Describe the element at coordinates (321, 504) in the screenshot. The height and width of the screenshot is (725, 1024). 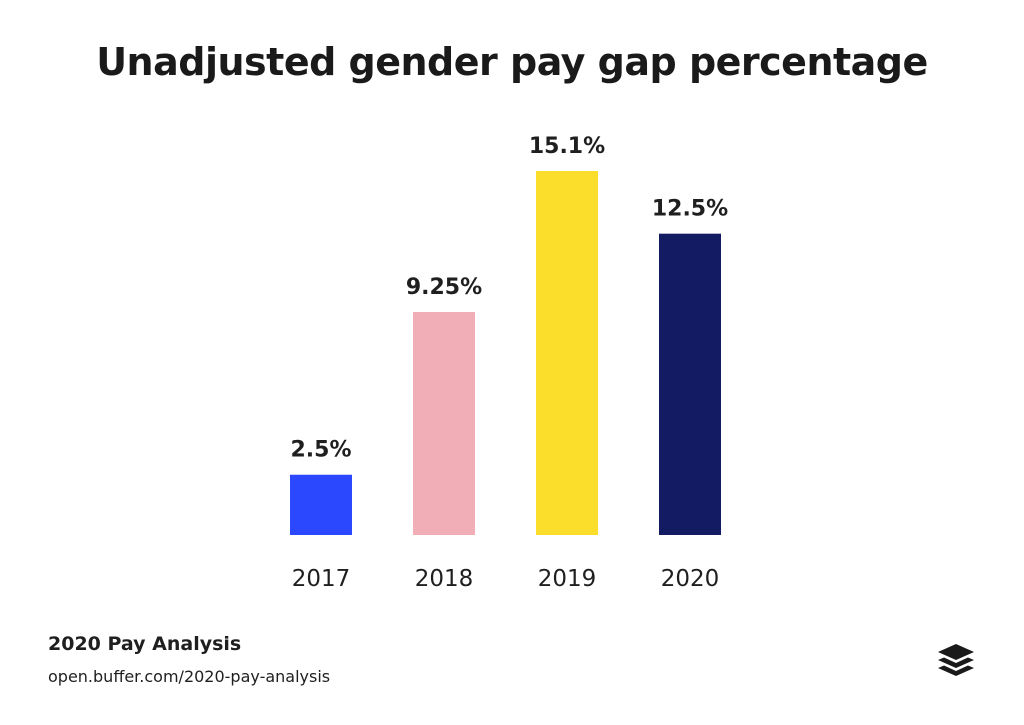
I see `bar-2017` at that location.